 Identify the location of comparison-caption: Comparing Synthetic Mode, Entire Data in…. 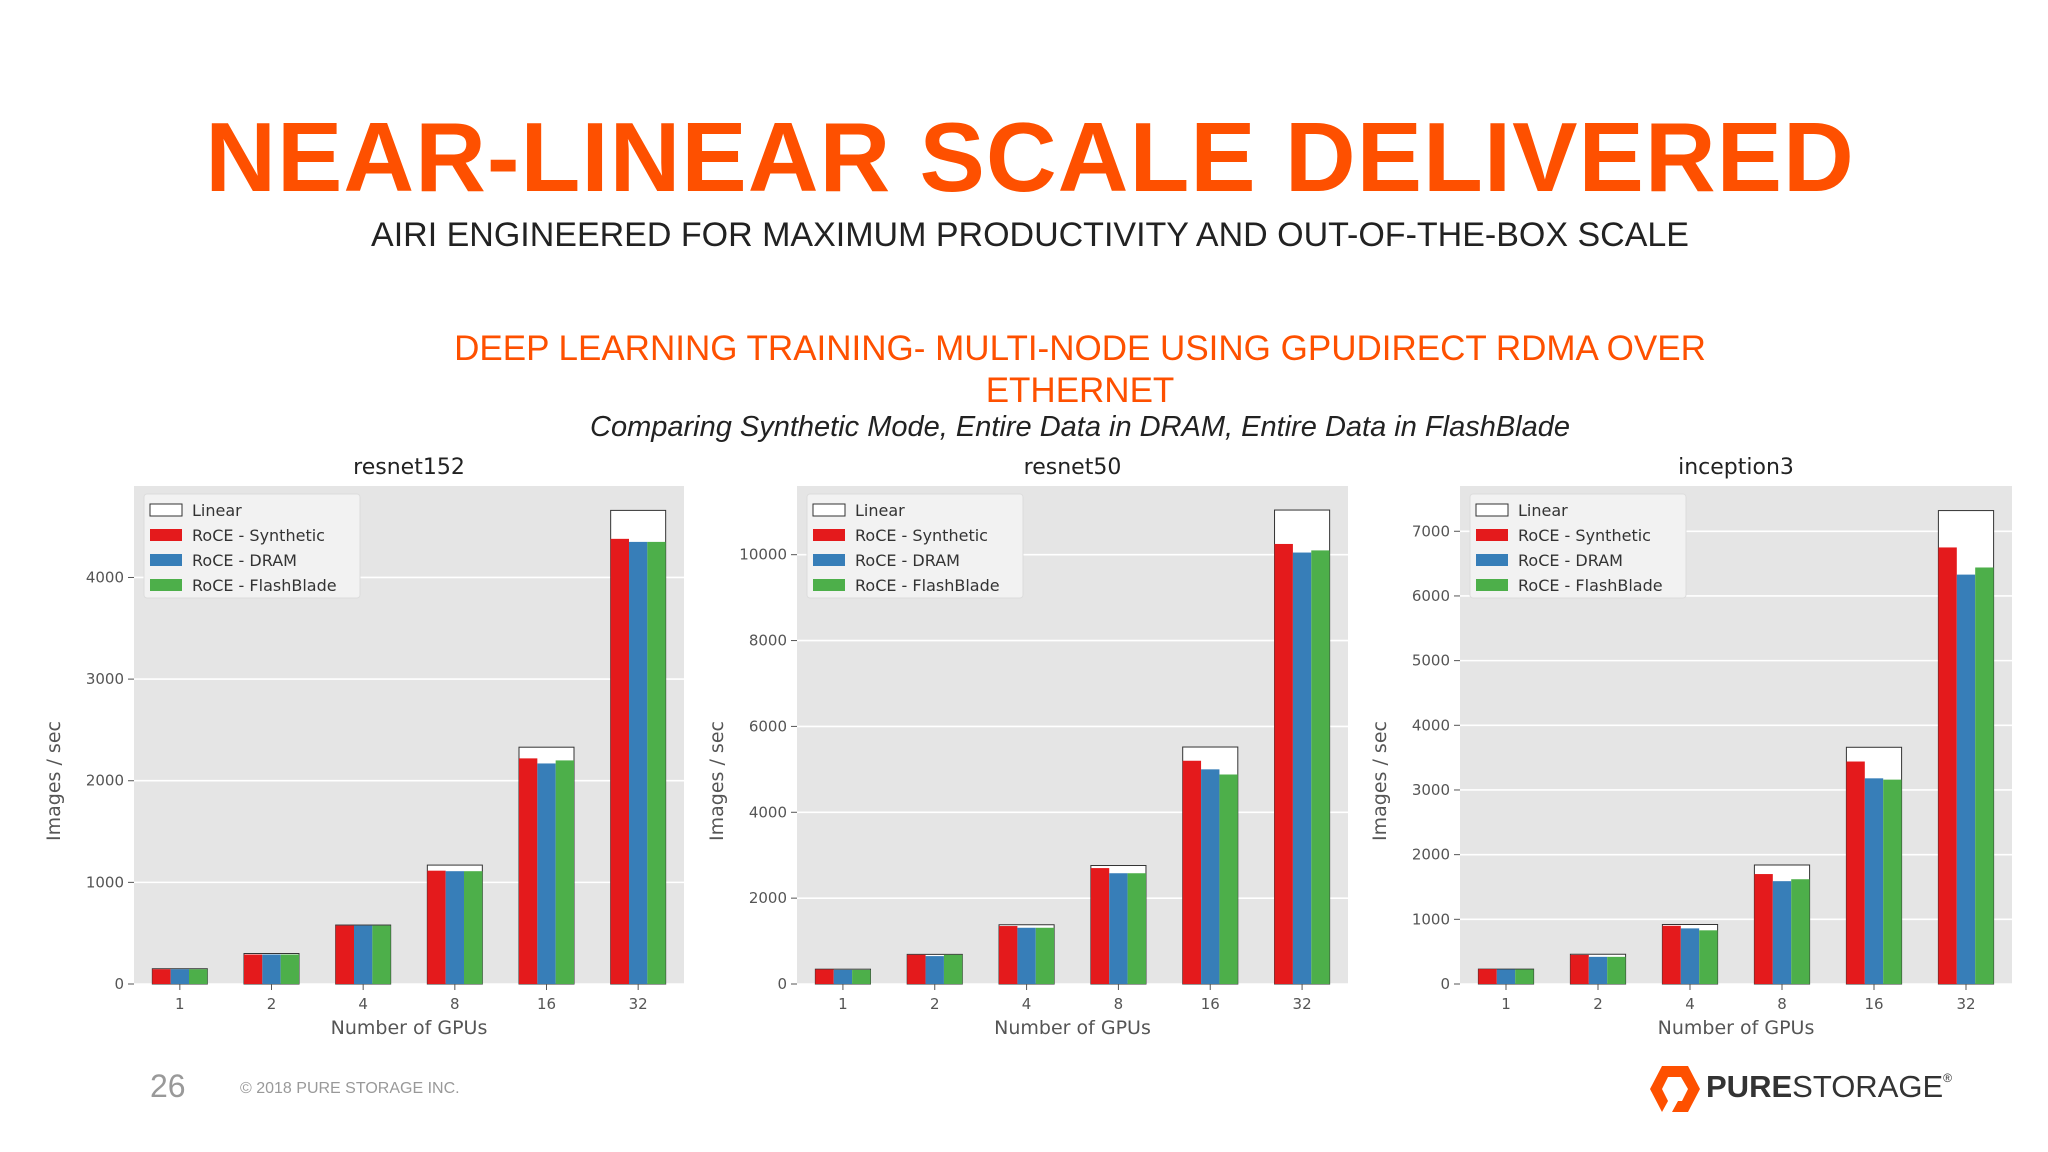
(1080, 427).